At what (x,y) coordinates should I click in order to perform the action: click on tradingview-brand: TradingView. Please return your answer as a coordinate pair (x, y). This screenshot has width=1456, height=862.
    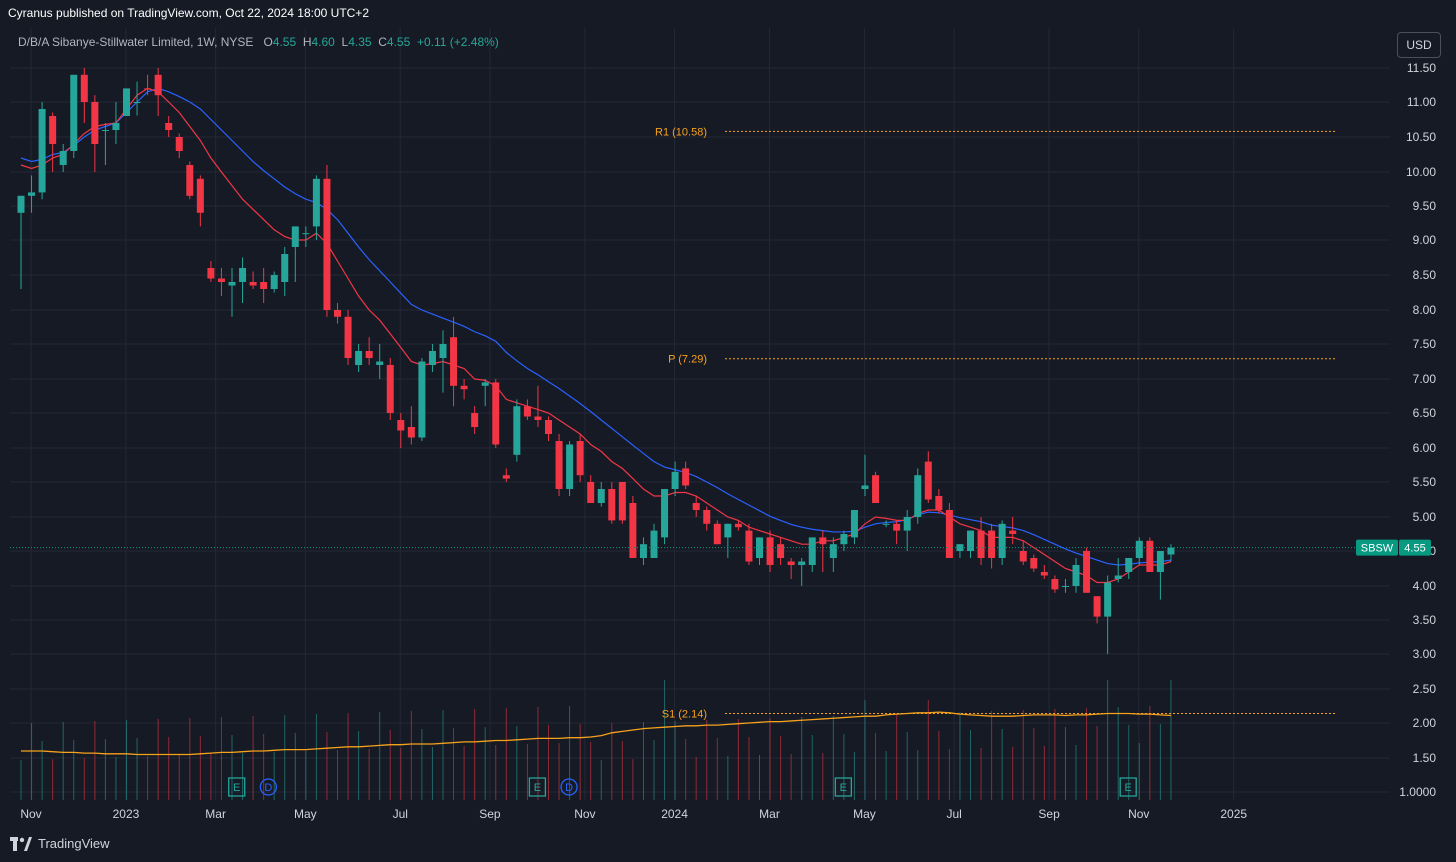
    Looking at the image, I should click on (60, 843).